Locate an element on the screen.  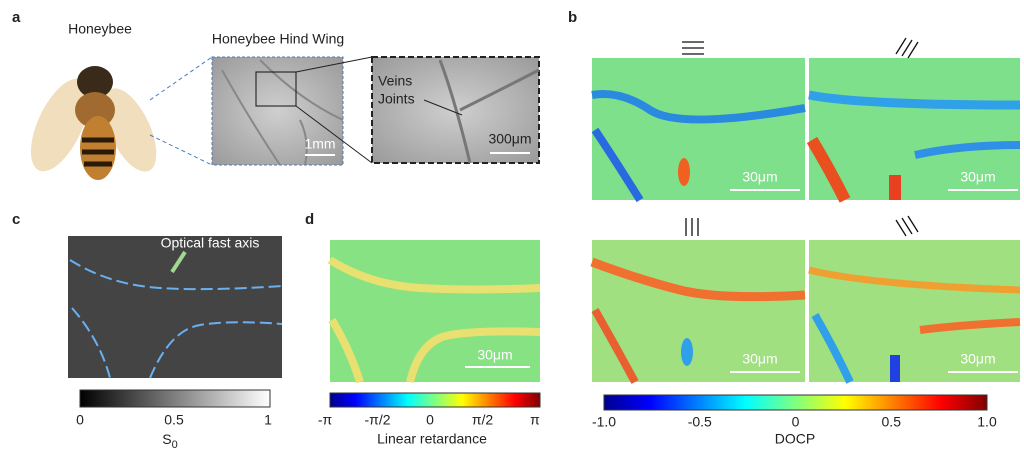
pointer is located at coordinates (443, 107).